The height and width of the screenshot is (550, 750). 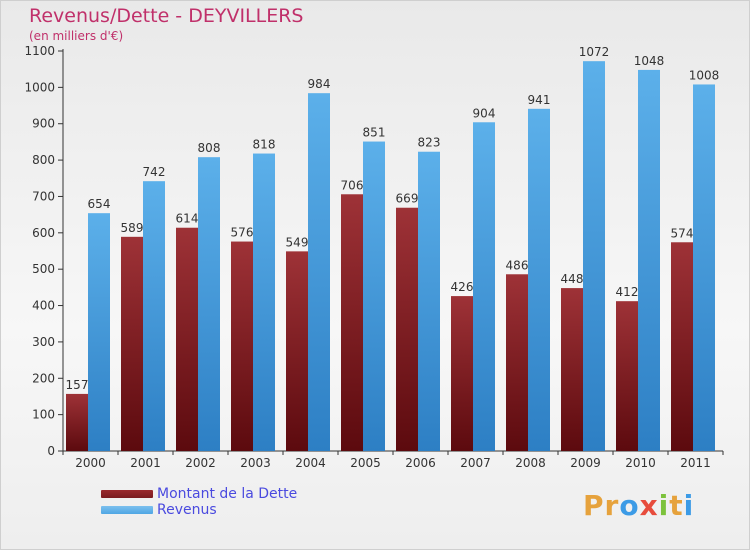 What do you see at coordinates (539, 280) in the screenshot?
I see `bar-revenus-2008` at bounding box center [539, 280].